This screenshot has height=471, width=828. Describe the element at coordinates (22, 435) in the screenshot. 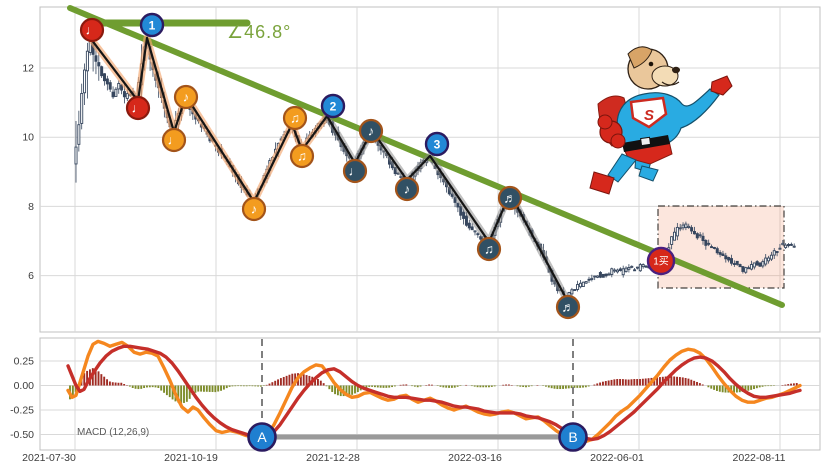

I see `macd-axis-tick-label: -0.50` at that location.